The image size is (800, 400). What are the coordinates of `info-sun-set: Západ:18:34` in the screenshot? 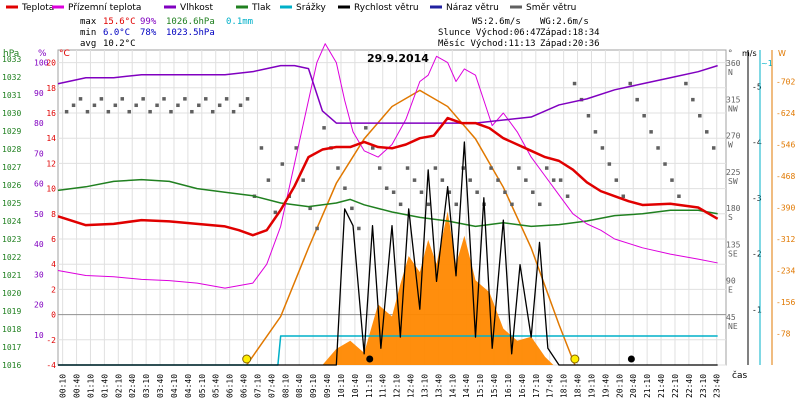 It's located at (570, 33).